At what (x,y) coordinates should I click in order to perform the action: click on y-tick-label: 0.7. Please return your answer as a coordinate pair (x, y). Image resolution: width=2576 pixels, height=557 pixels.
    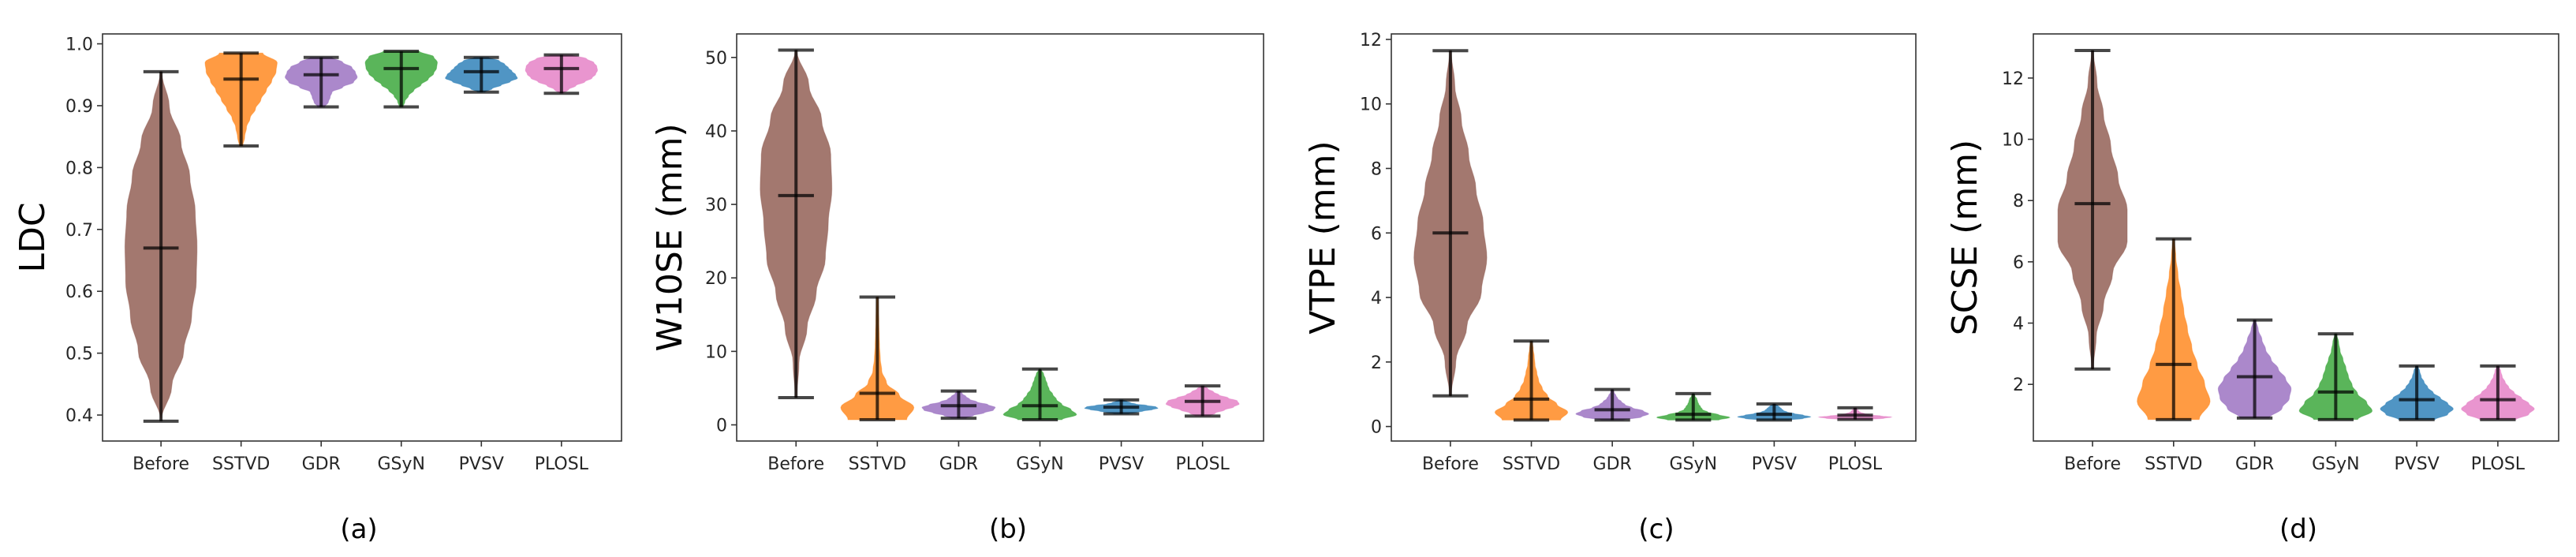
    Looking at the image, I should click on (79, 231).